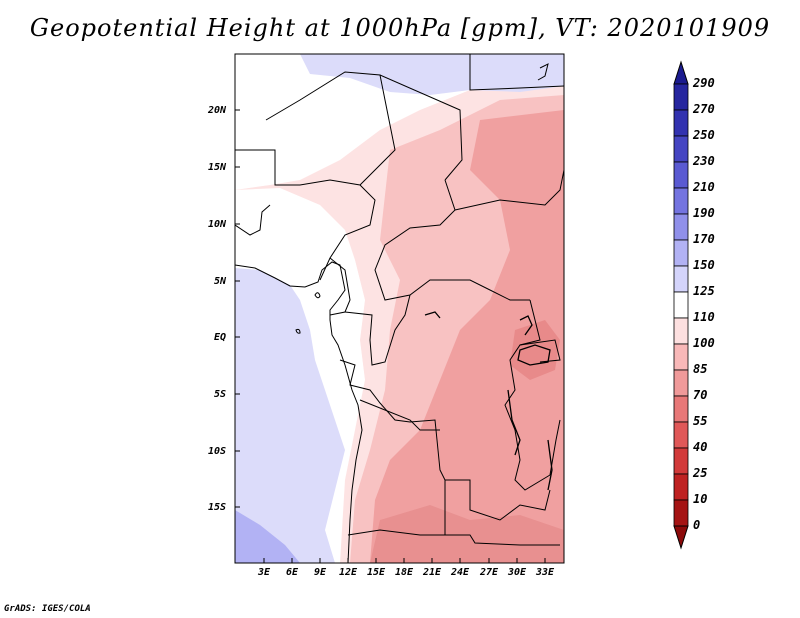 This screenshot has width=800, height=618. What do you see at coordinates (432, 315) in the screenshot?
I see `lake` at bounding box center [432, 315].